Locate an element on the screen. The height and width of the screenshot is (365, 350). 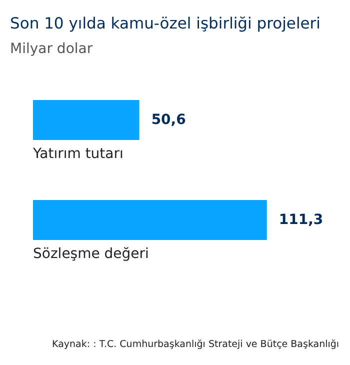
data-label: 111,3 is located at coordinates (301, 220).